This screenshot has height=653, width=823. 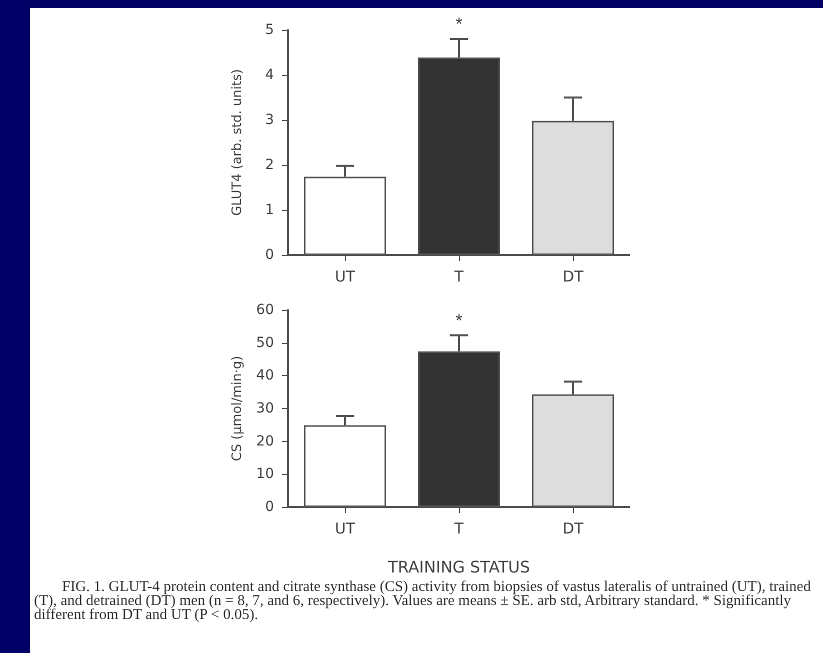 I want to click on y-tick-label: 1, so click(x=269, y=210).